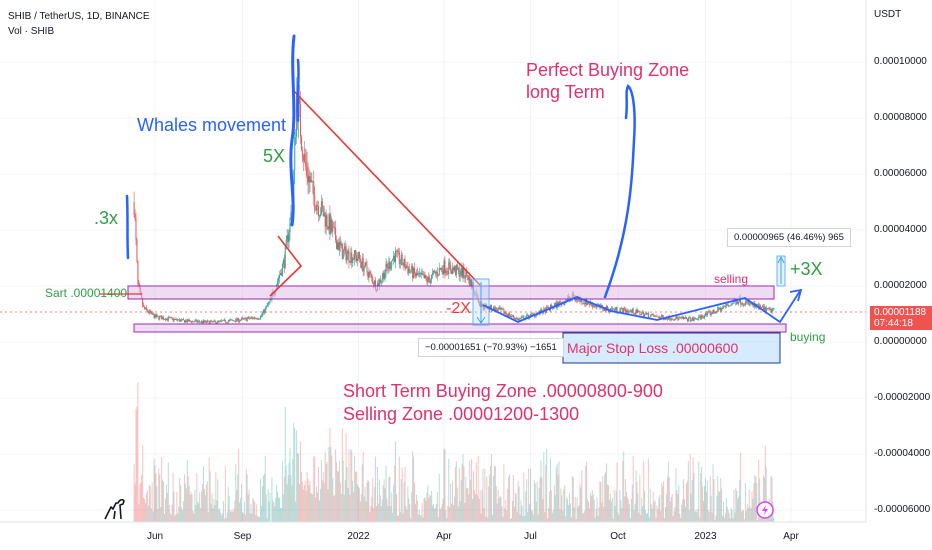  What do you see at coordinates (765, 510) in the screenshot?
I see `lightning-icon` at bounding box center [765, 510].